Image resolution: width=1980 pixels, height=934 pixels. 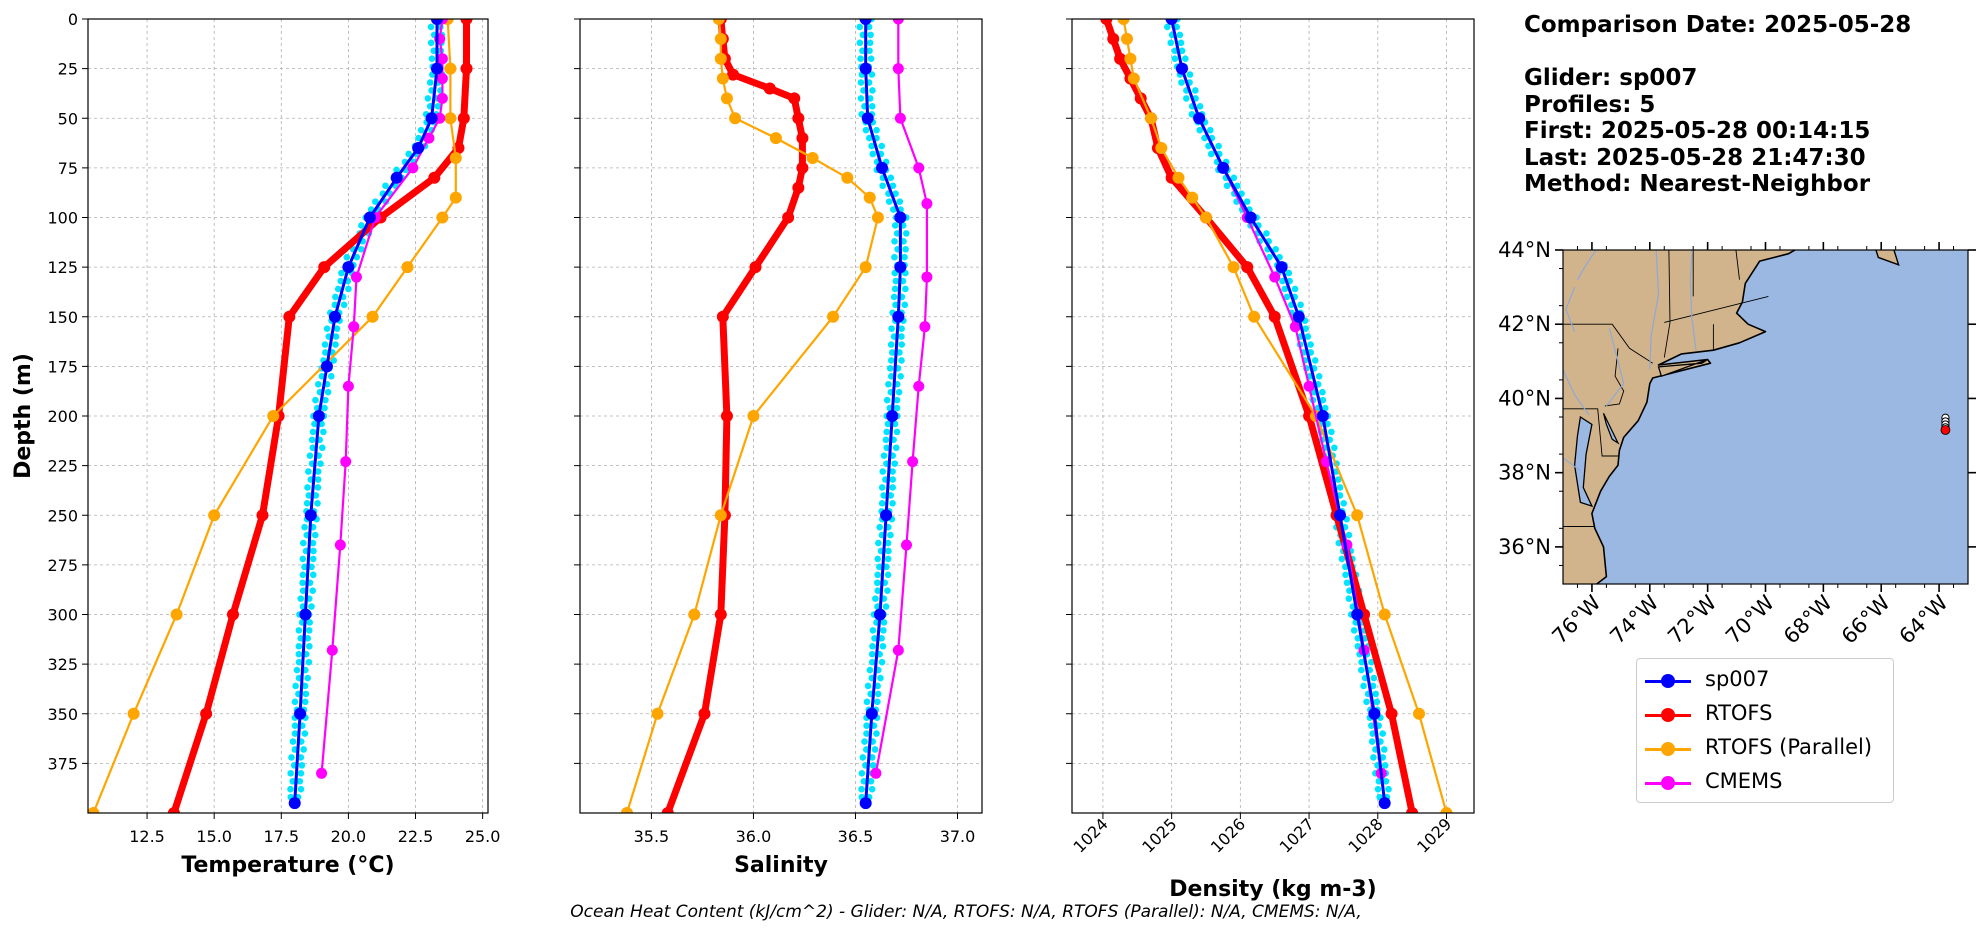 What do you see at coordinates (416, 836) in the screenshot?
I see `x-tick-label: 22.5` at bounding box center [416, 836].